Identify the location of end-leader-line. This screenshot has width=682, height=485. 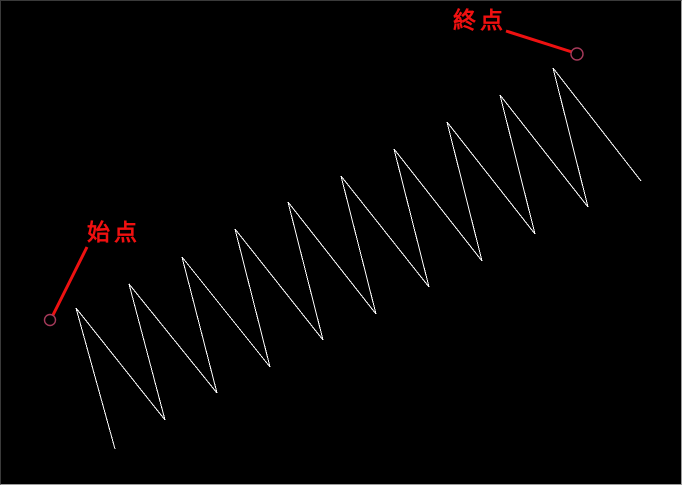
(539, 41).